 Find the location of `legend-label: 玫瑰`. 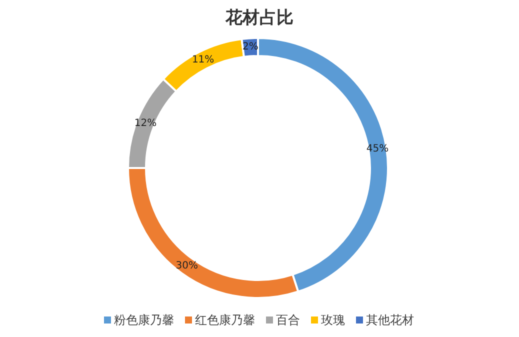

legend-label: 玫瑰 is located at coordinates (333, 320).